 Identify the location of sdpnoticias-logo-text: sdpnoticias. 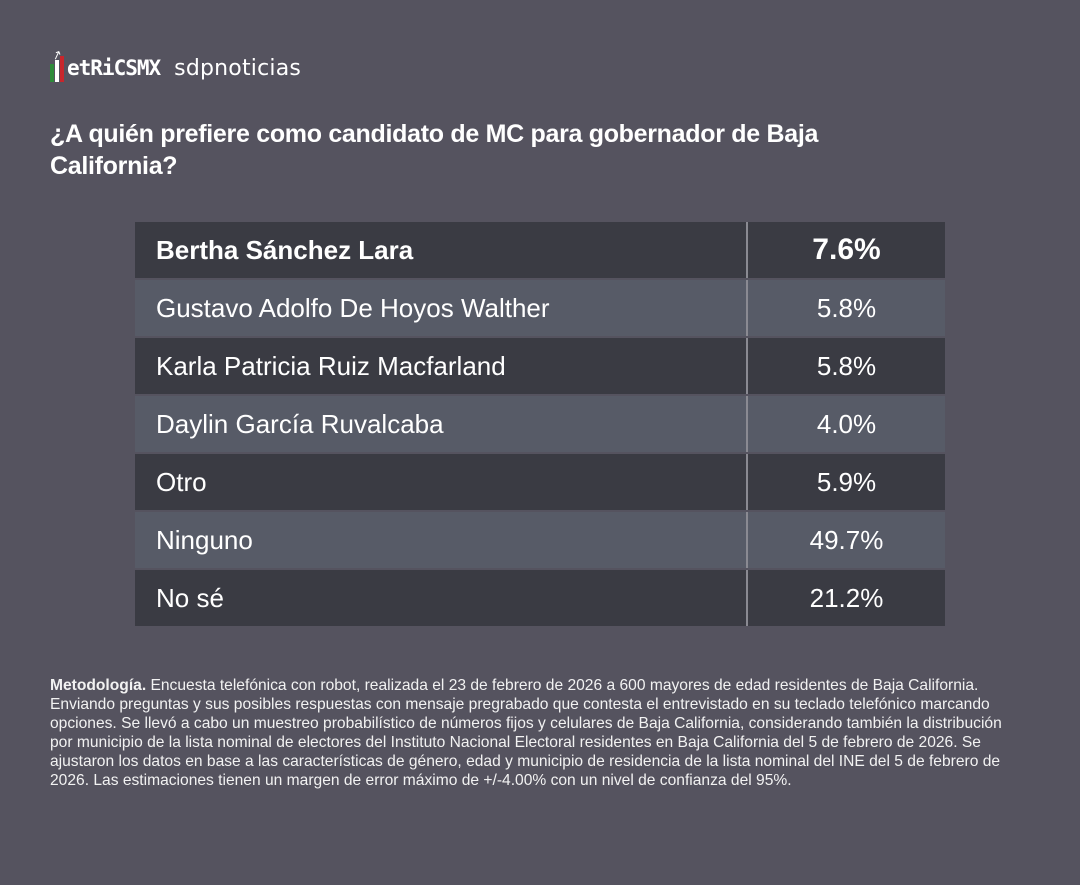
(238, 68).